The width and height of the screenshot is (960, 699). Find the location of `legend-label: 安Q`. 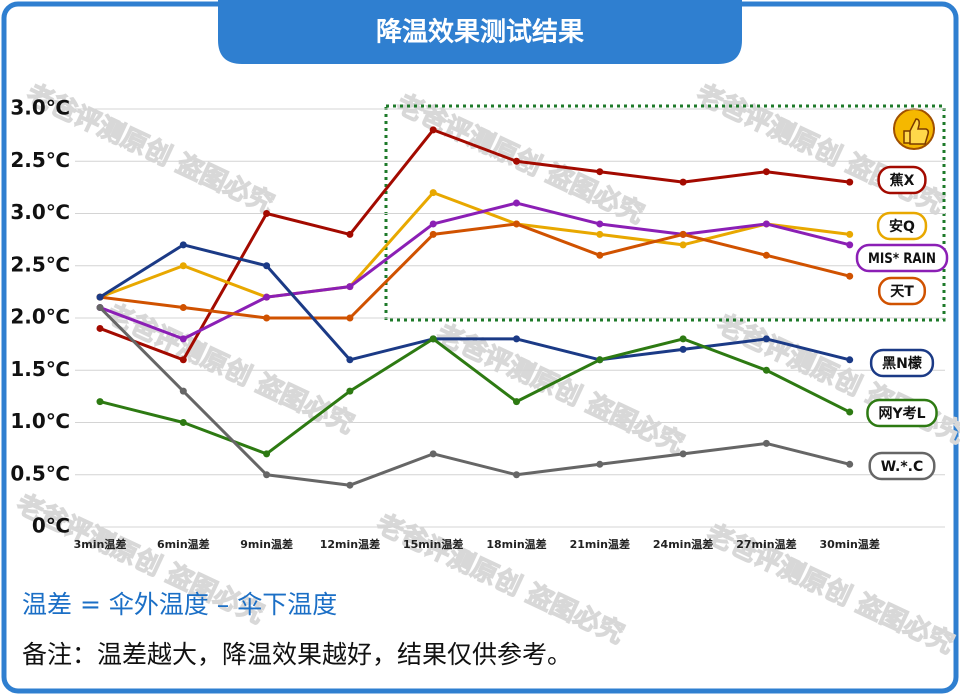

legend-label: 安Q is located at coordinates (902, 226).